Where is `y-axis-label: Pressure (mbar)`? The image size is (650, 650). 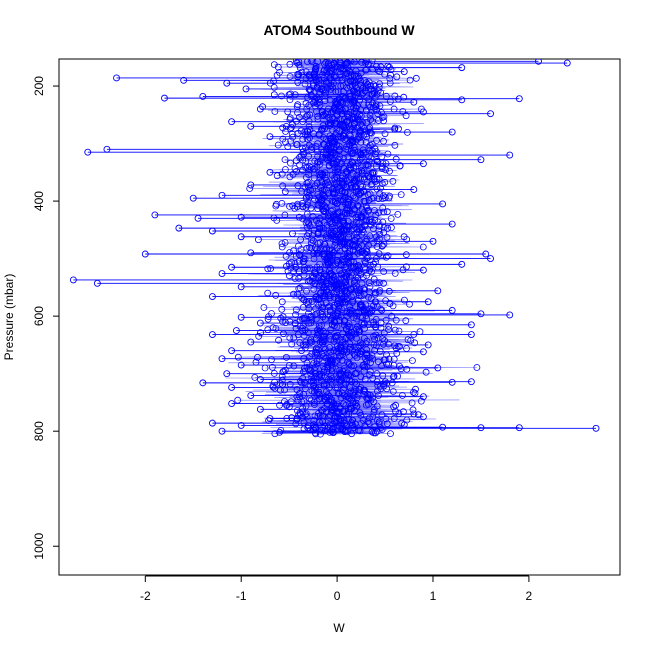 y-axis-label: Pressure (mbar) is located at coordinates (9, 317).